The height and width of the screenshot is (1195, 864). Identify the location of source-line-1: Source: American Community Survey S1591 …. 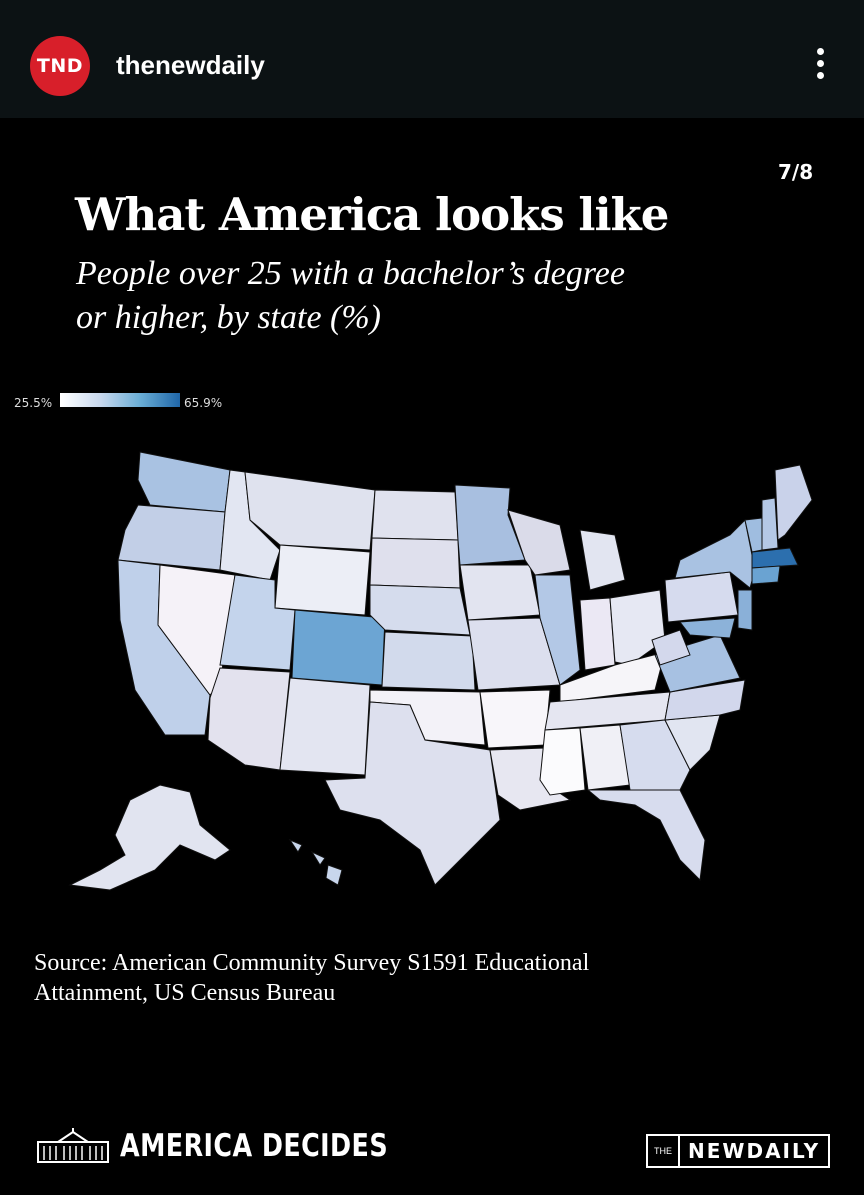
(312, 963).